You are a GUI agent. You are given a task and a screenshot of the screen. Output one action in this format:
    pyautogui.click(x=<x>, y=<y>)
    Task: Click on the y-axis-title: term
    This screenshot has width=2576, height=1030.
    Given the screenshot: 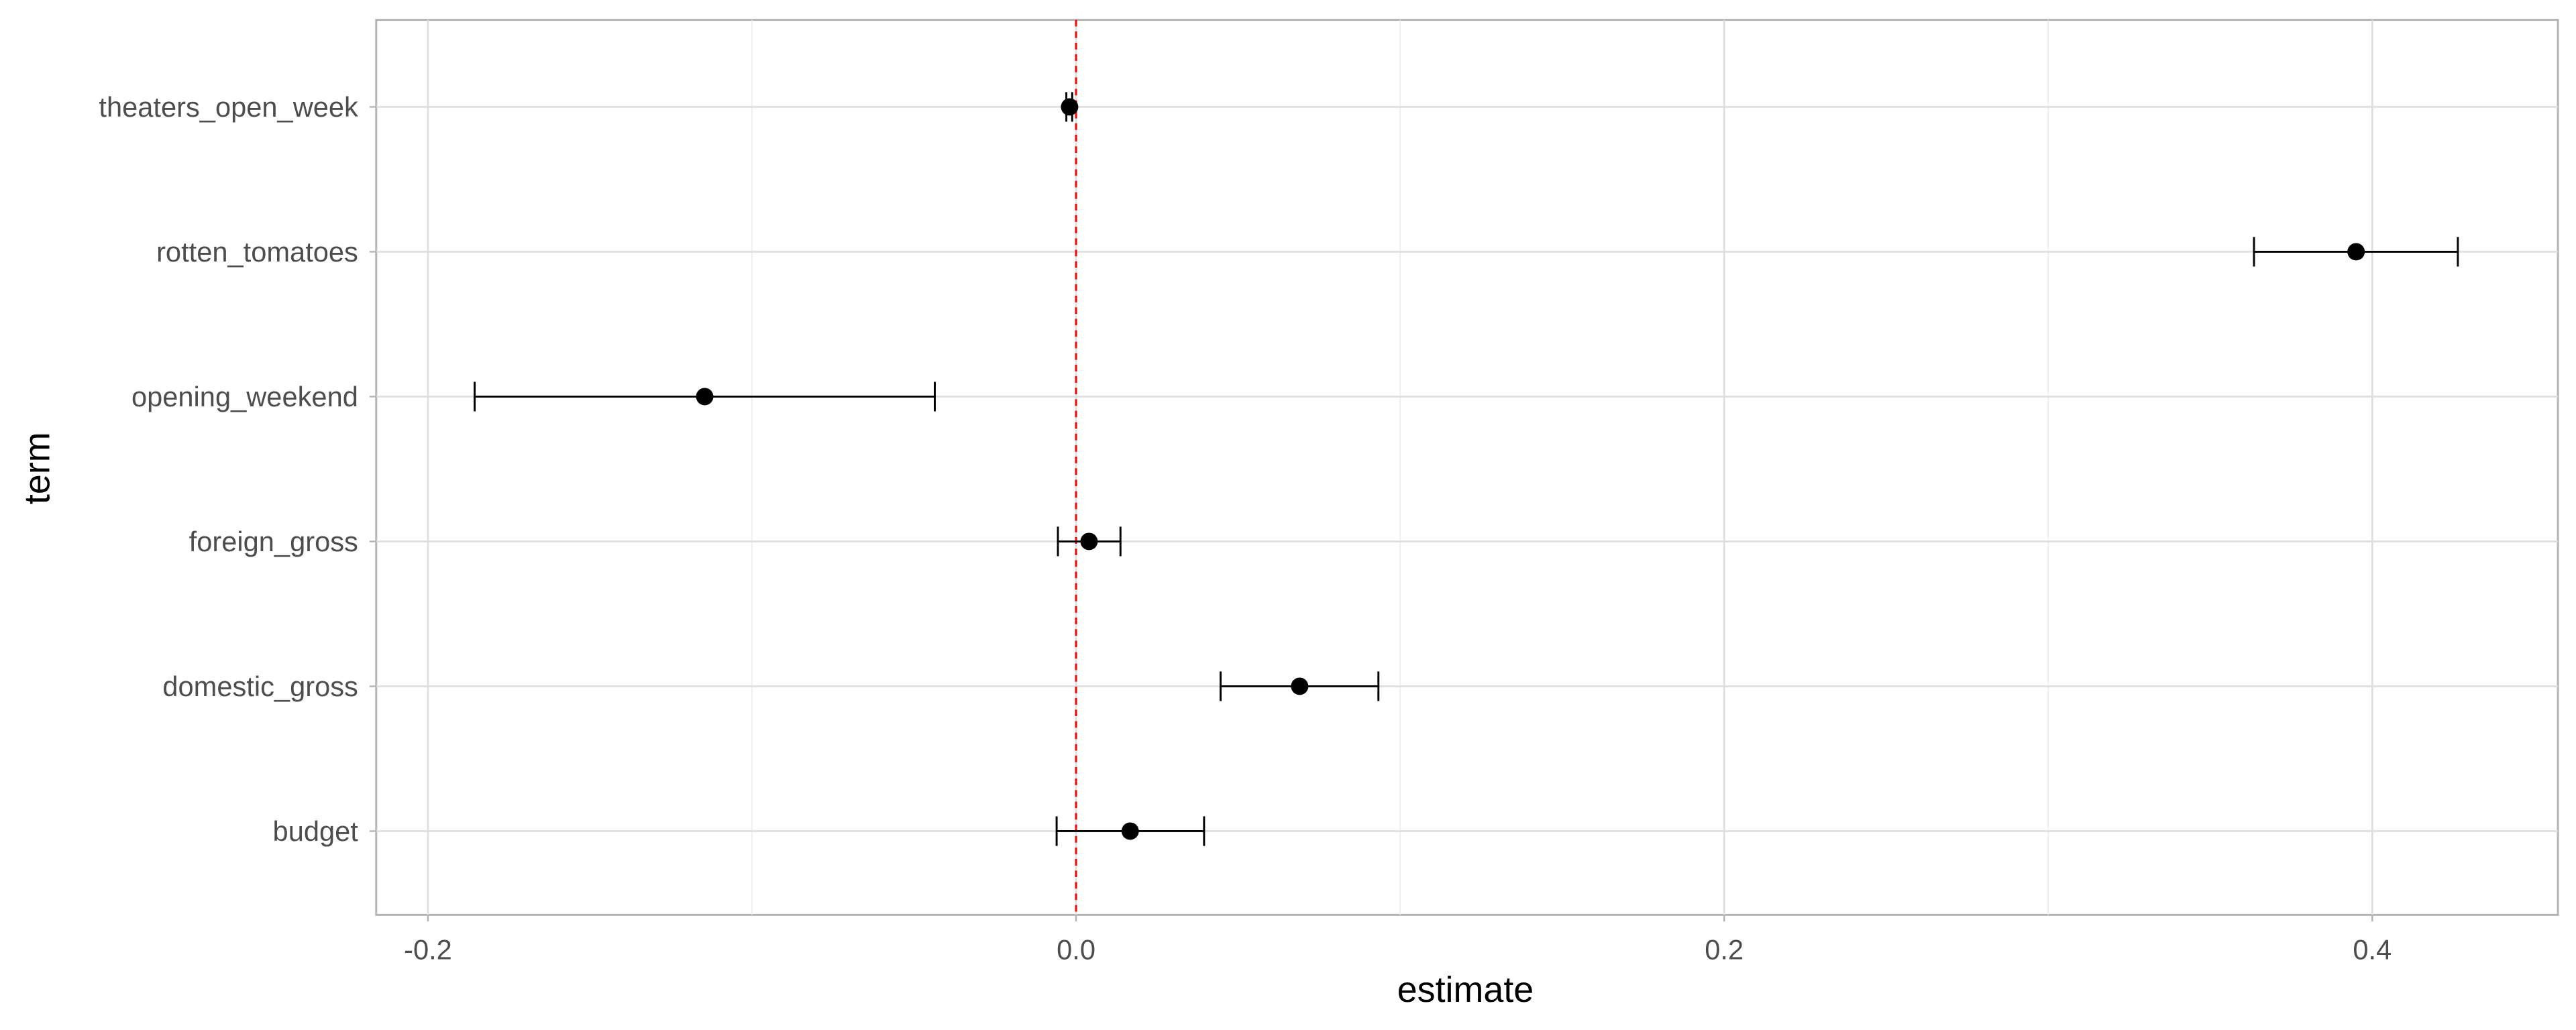 What is the action you would take?
    pyautogui.click(x=37, y=468)
    